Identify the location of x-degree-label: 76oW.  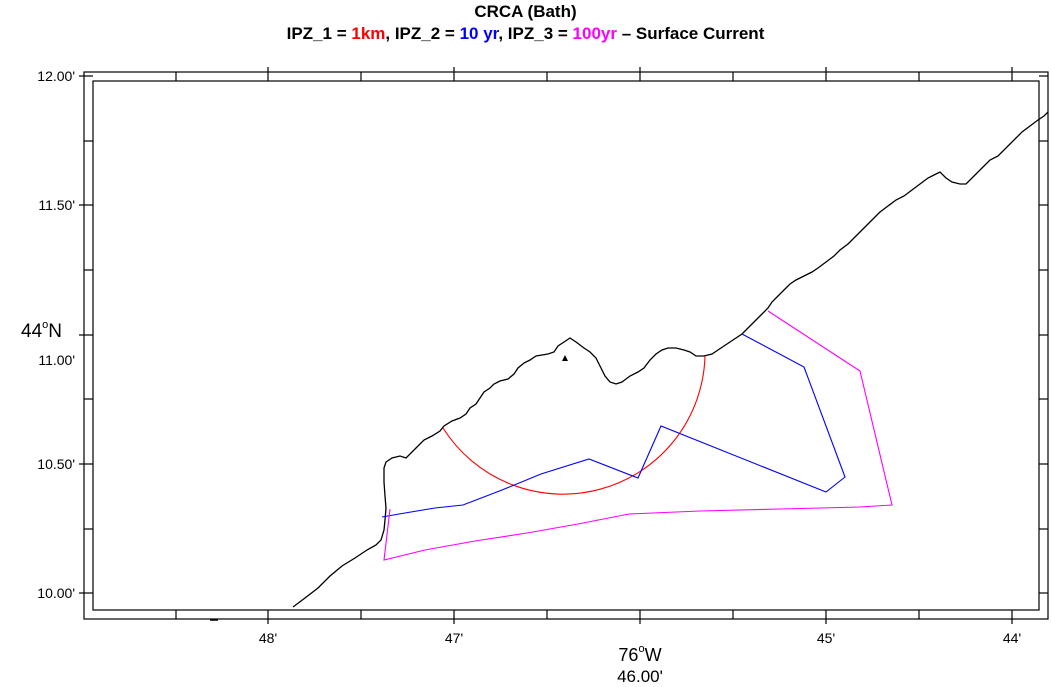
(639, 654).